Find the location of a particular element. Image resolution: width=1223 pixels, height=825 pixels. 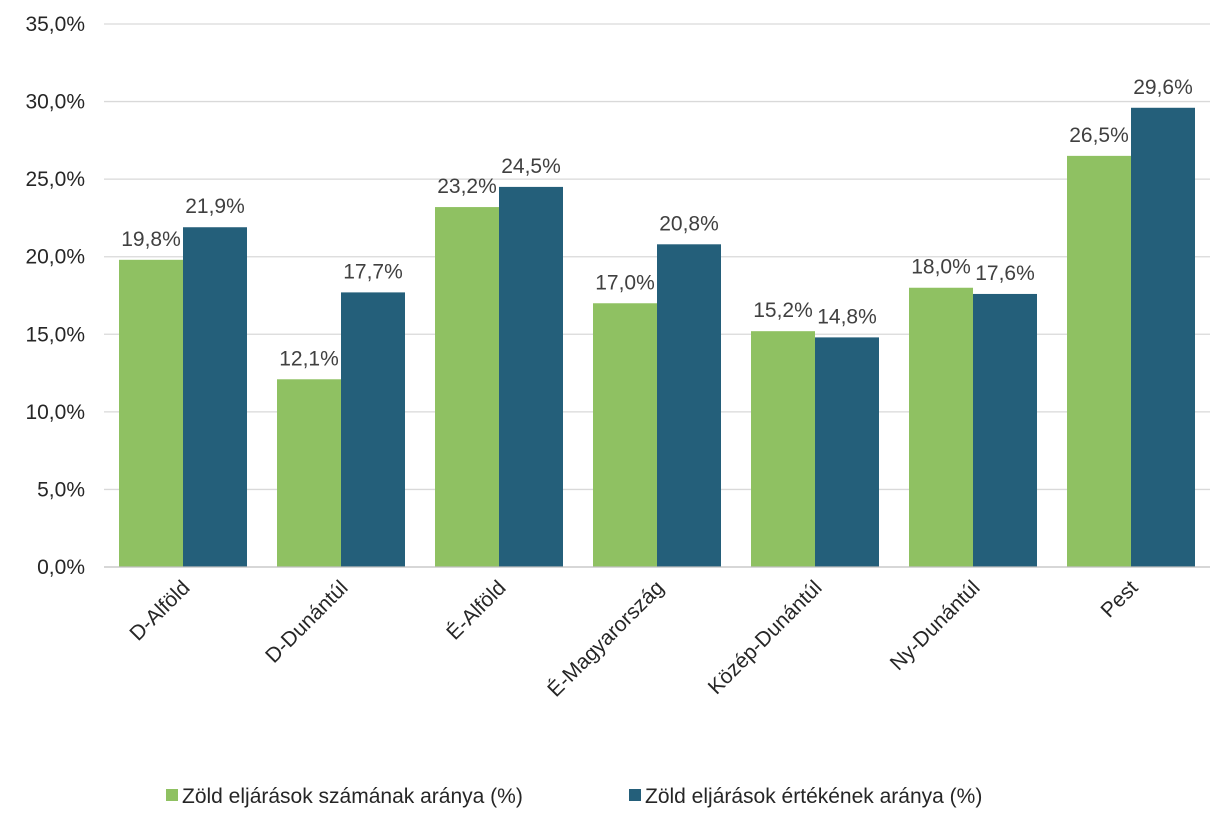

y-axis-tick-labels: 0,0% 5,0% 10,0% 15,0% 20,0% 25,0% 30,0% 35,0% is located at coordinates (55, 296).